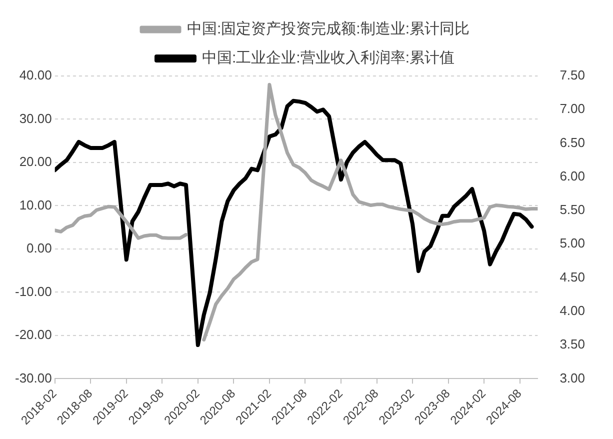  Describe the element at coordinates (35, 162) in the screenshot. I see `y-tick-label: 20.00` at that location.